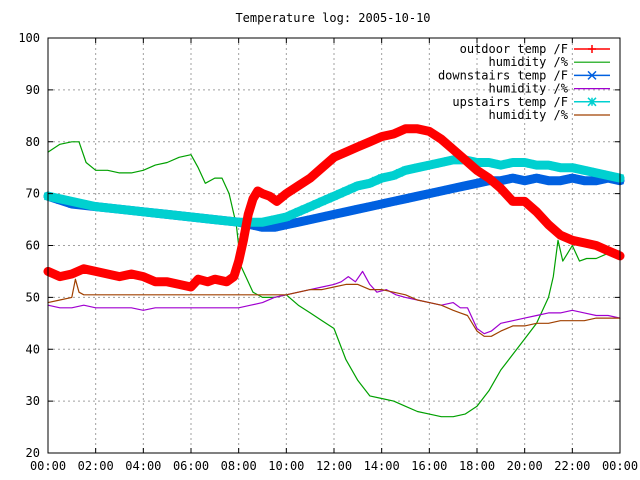 The height and width of the screenshot is (480, 640). What do you see at coordinates (286, 466) in the screenshot?
I see `x-tick-label: 10:00` at bounding box center [286, 466].